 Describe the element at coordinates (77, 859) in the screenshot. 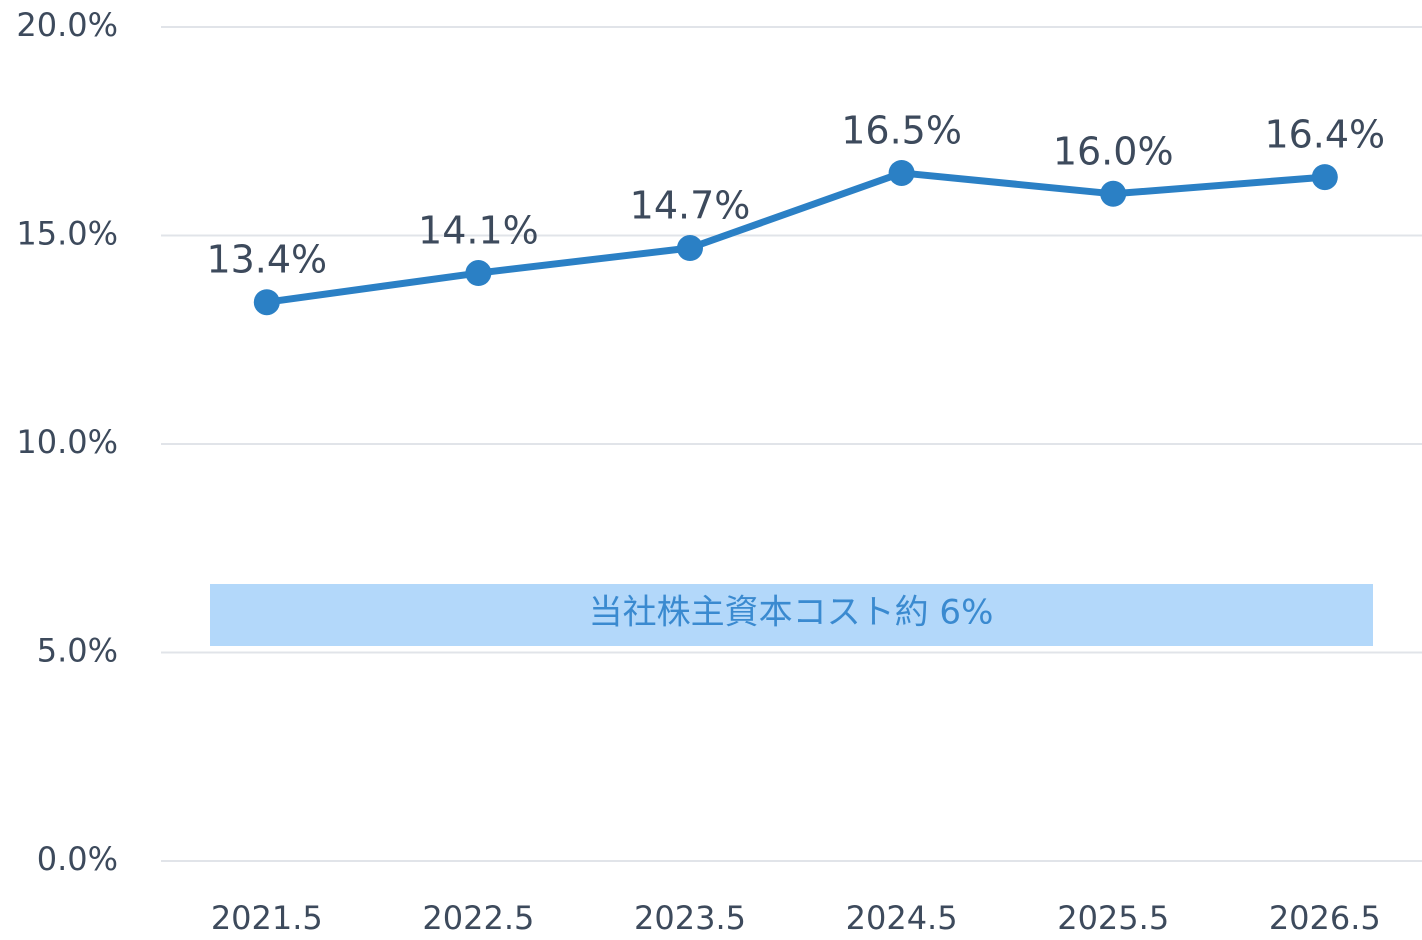

I see `y-tick-label: 0.0%` at that location.